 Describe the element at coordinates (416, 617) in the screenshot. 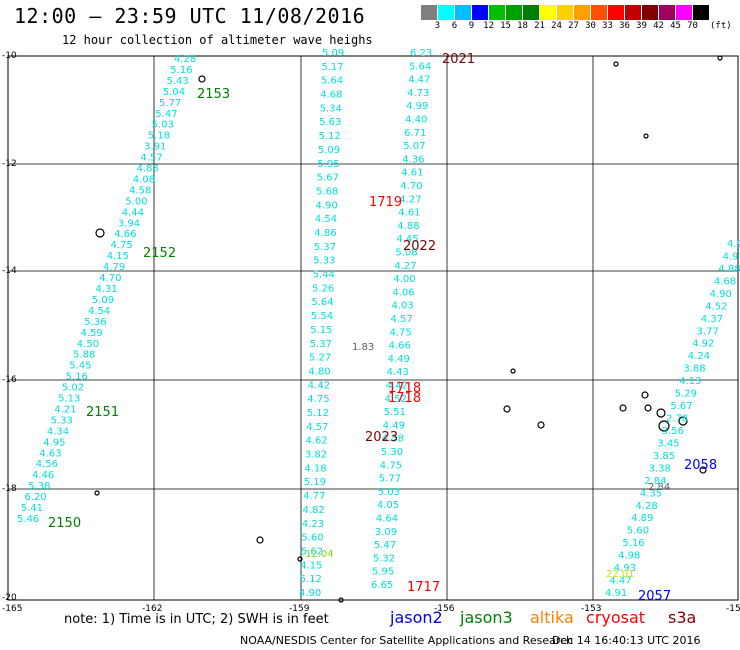

I see `legend-satellite-jason2: jason2` at that location.